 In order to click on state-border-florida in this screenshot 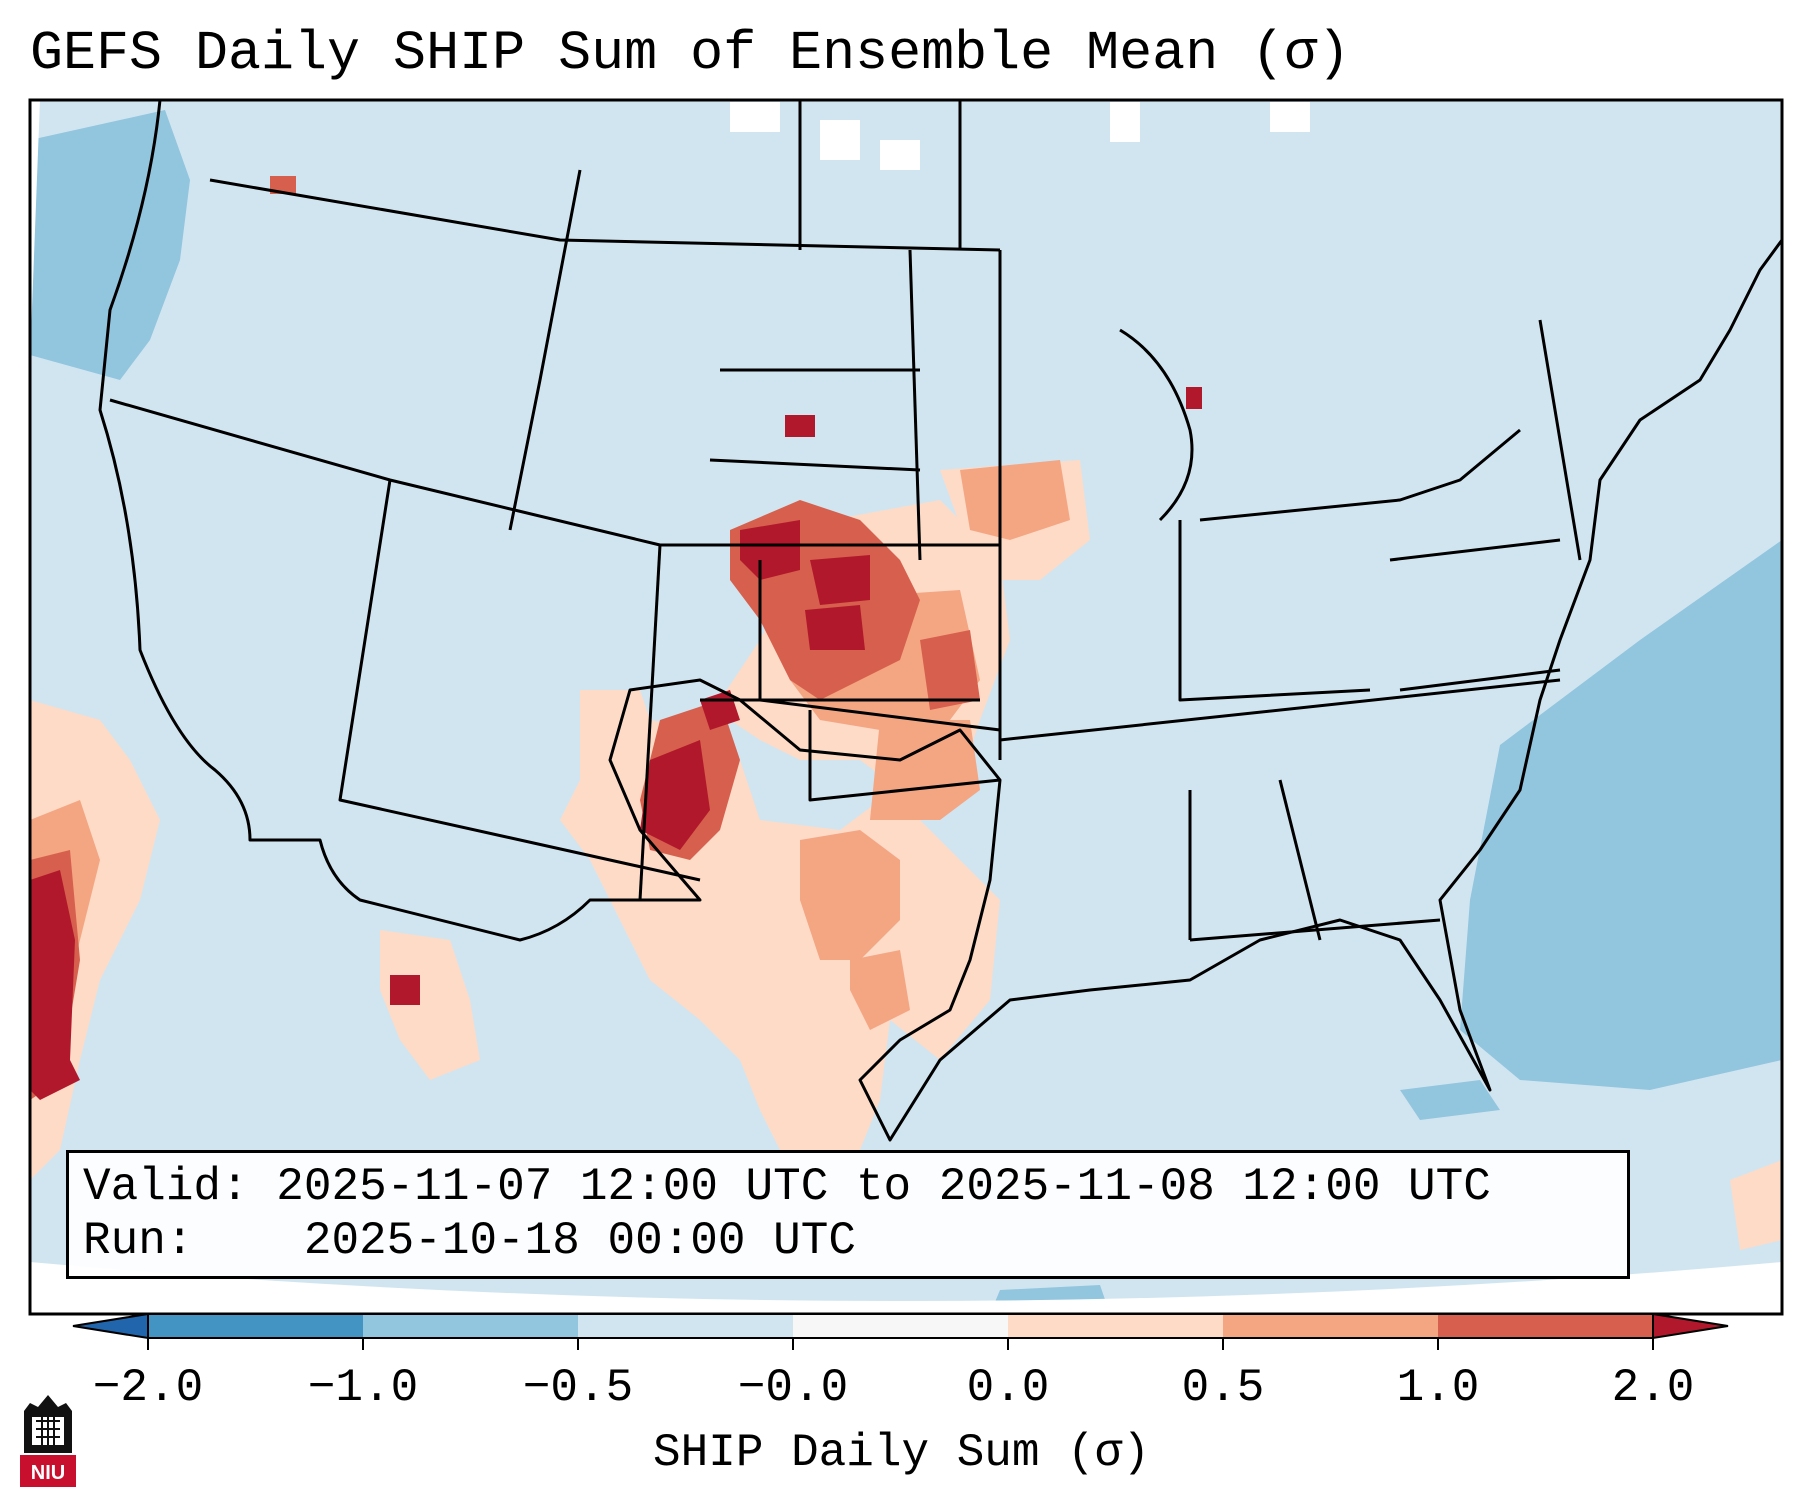, I will do `click(1315, 930)`.